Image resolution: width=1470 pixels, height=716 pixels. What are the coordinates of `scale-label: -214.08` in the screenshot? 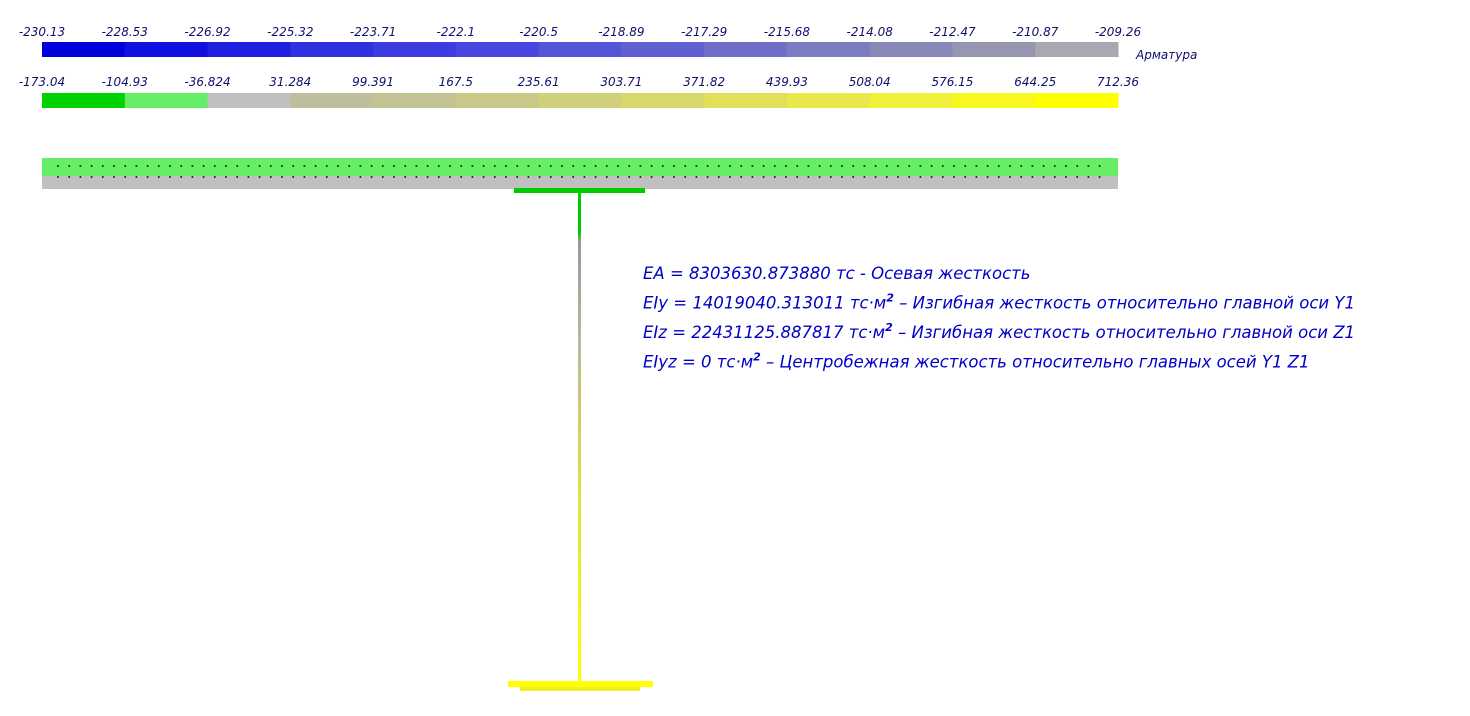 It's located at (870, 32).